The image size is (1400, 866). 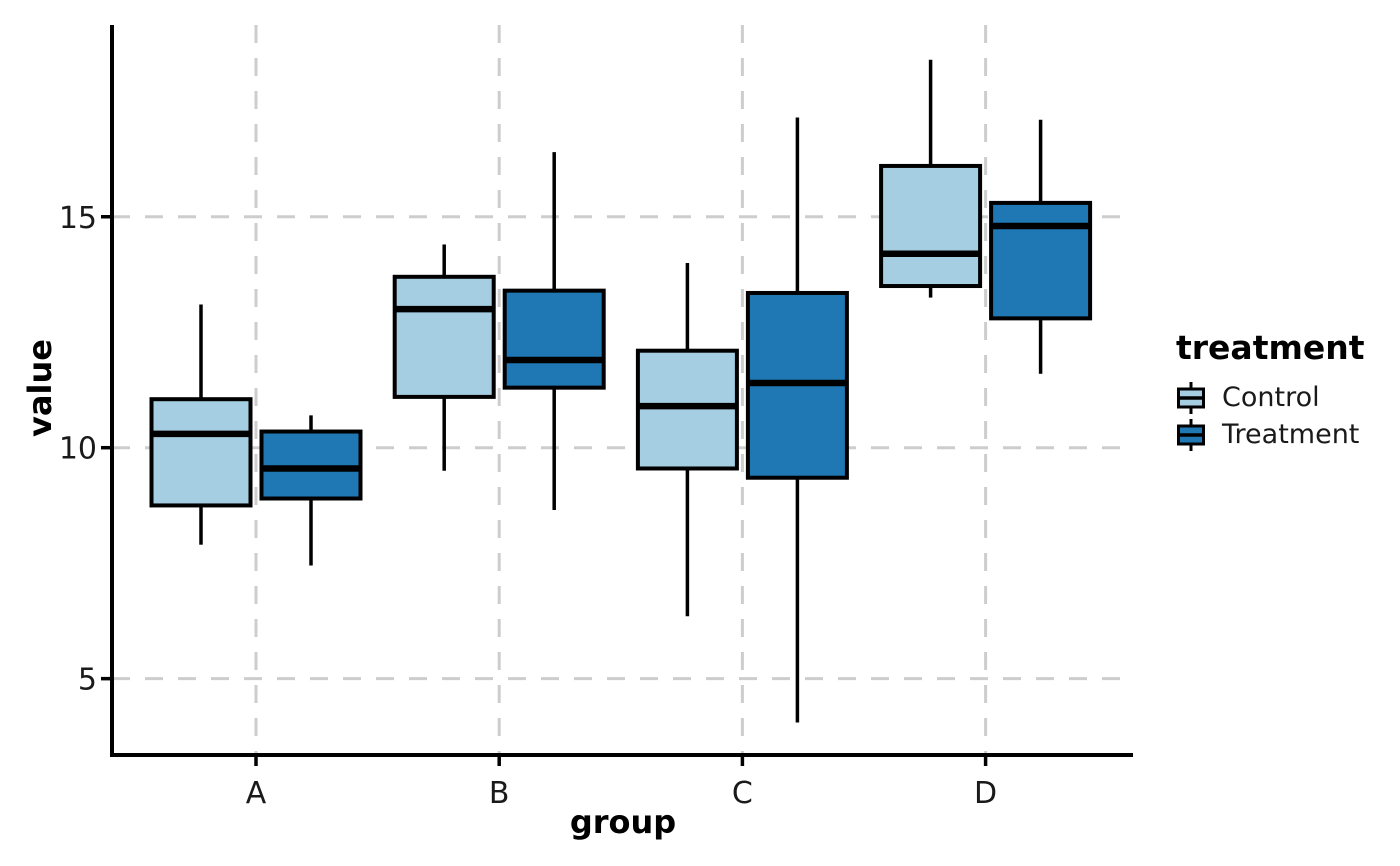 I want to click on legend-item-treatment: Treatment, so click(x=1270, y=434).